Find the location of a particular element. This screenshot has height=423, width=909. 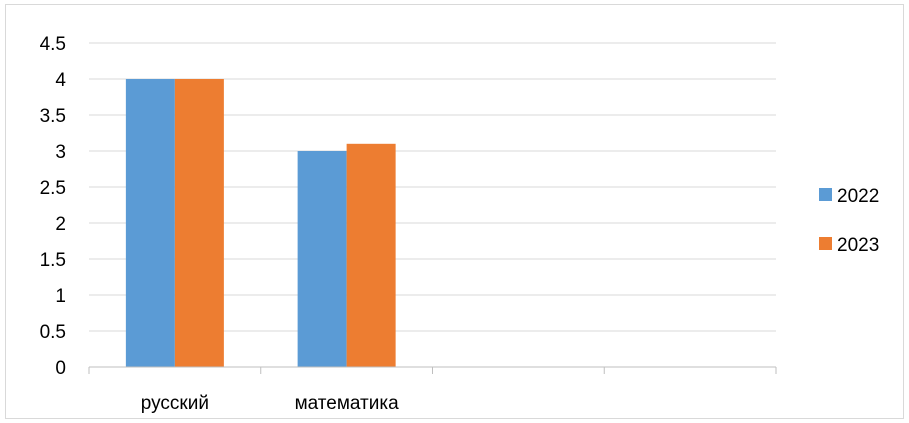

legend-label-2022: 2022 is located at coordinates (858, 196).